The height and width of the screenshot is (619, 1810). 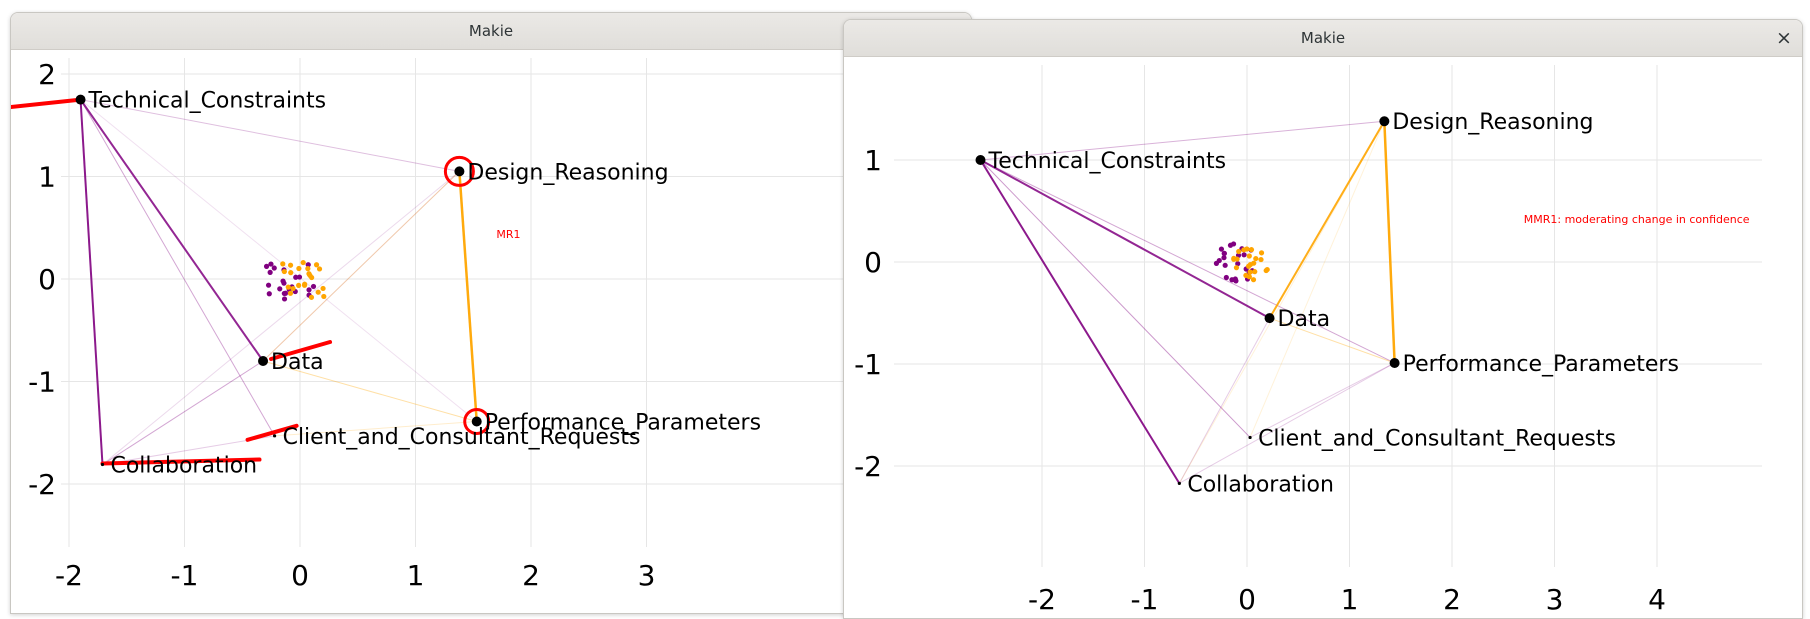 I want to click on x-tick-label: -1, so click(x=1145, y=599).